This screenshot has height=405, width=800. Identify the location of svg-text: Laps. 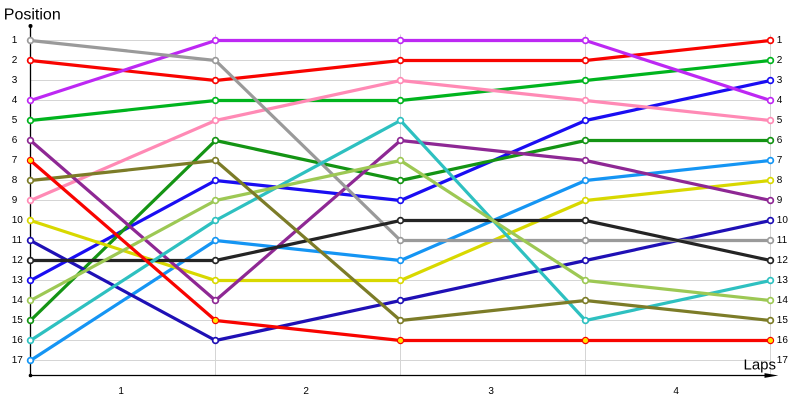
(760, 365).